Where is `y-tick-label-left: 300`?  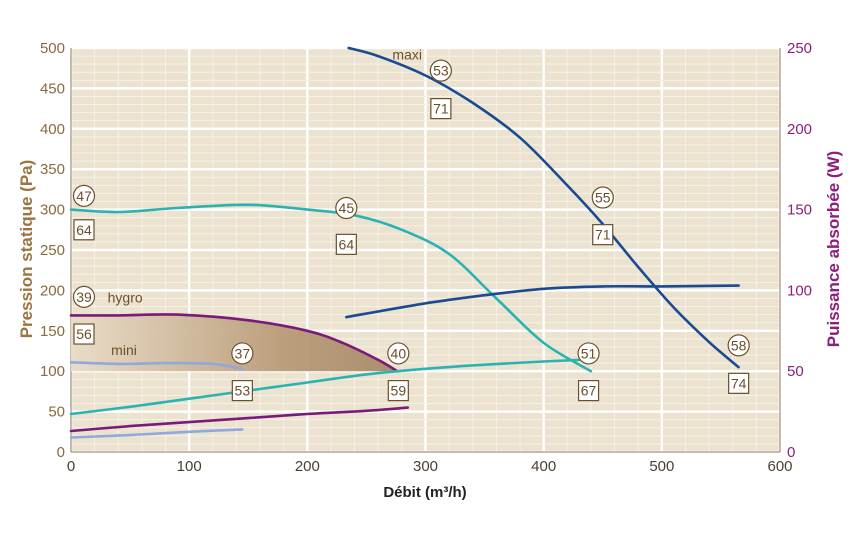
y-tick-label-left: 300 is located at coordinates (52, 210).